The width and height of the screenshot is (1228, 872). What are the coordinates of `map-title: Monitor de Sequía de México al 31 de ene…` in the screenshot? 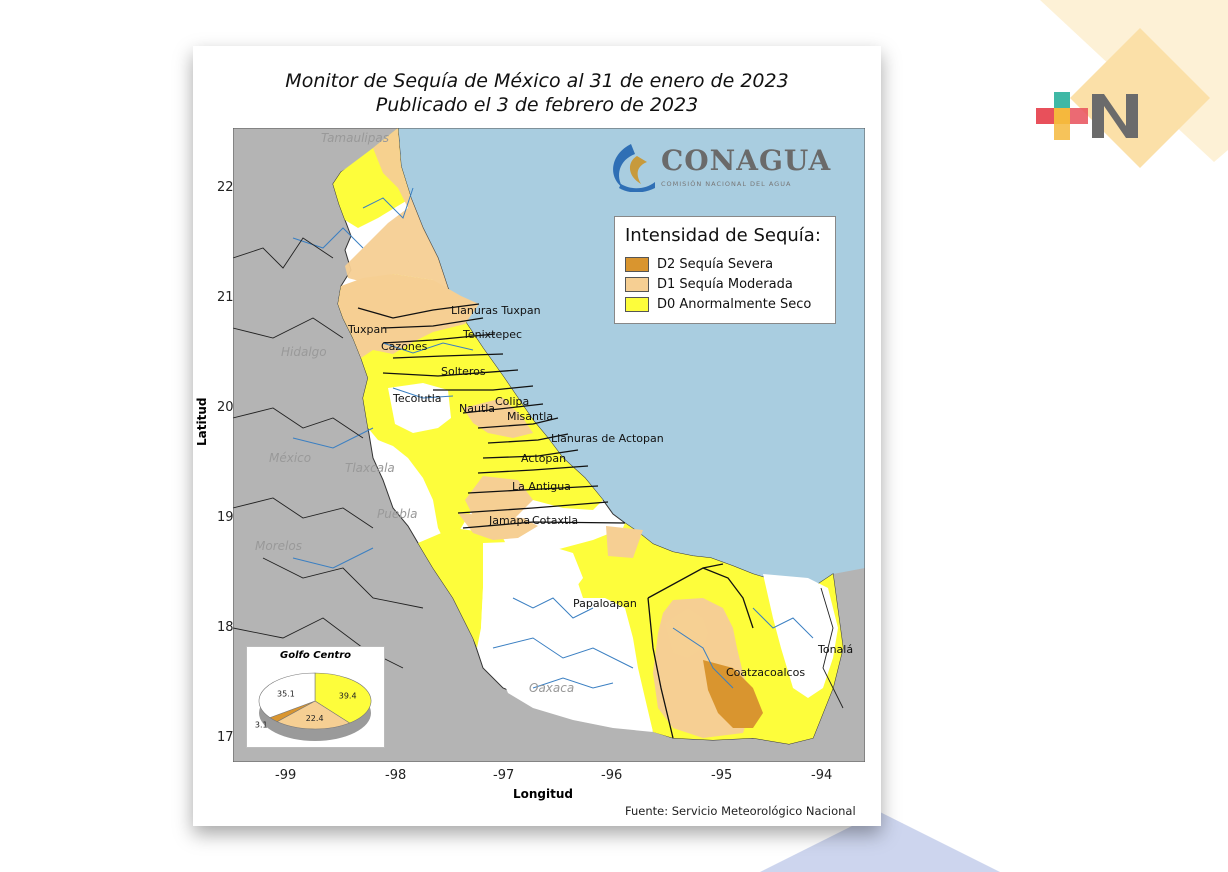 It's located at (537, 81).